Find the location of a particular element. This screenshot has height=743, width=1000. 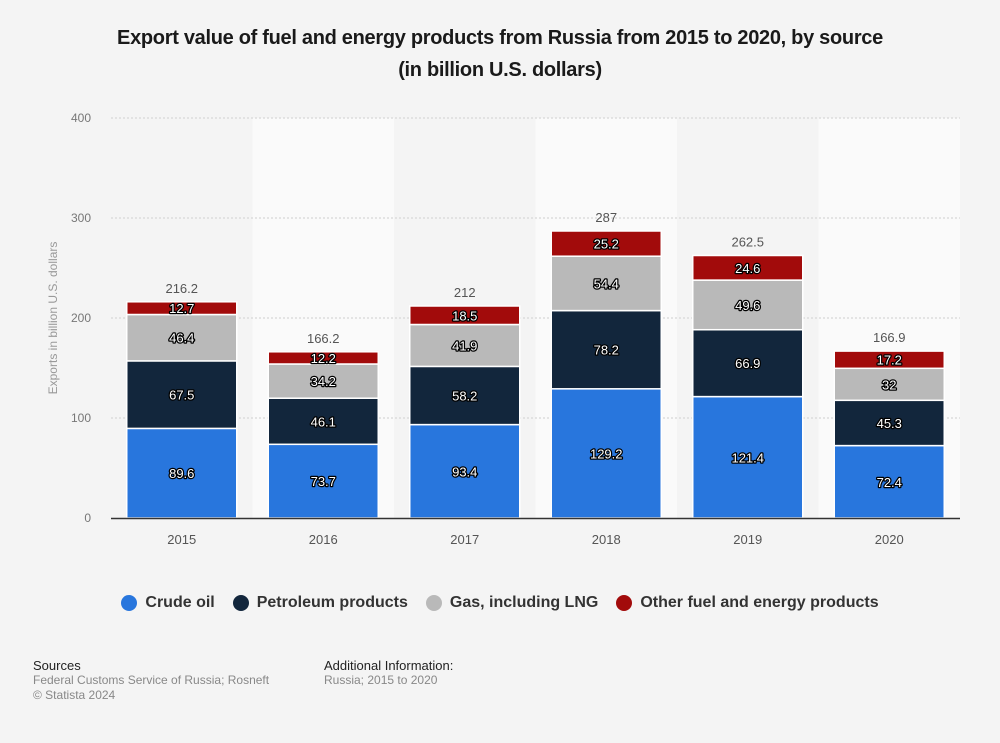

y-tick-label: 100 is located at coordinates (81, 418).